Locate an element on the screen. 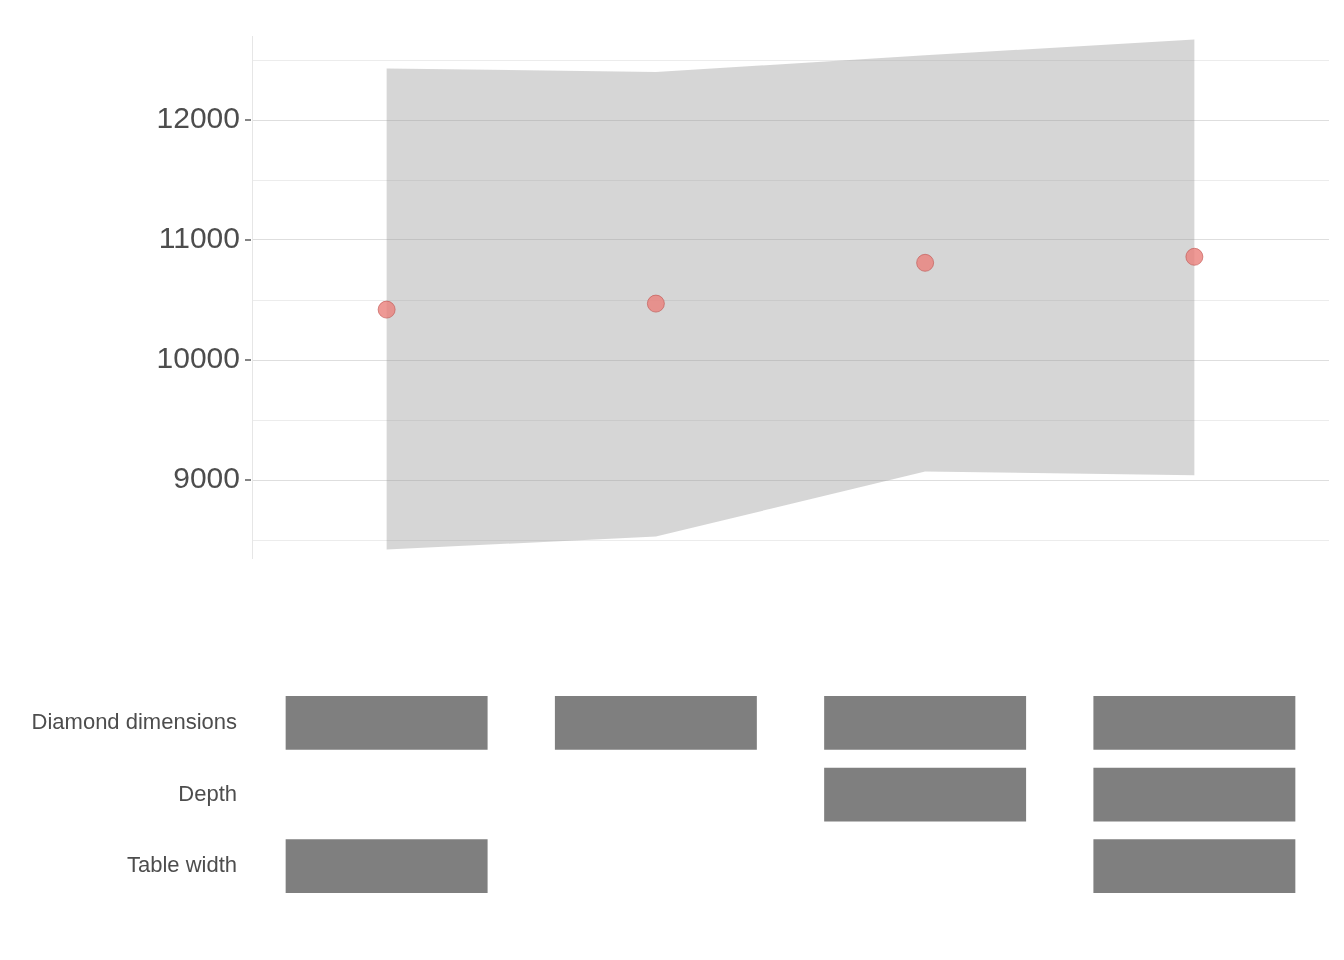  y-tick-label: Depth is located at coordinates (207, 793).